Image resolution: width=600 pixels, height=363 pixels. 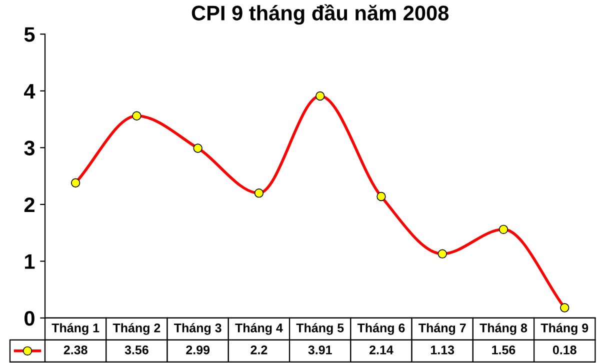 What do you see at coordinates (381, 329) in the screenshot?
I see `x-tick-label: Tháng 6` at bounding box center [381, 329].